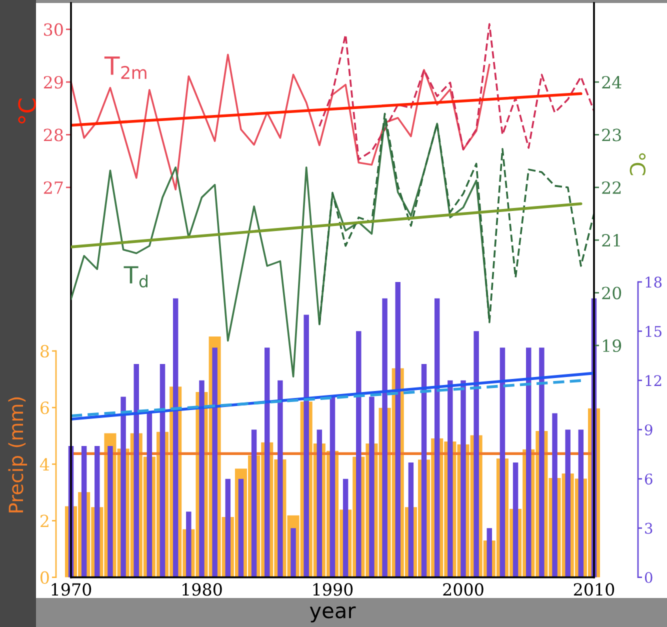 The height and width of the screenshot is (627, 667). I want to click on y-tick-label: 6, so click(44, 408).